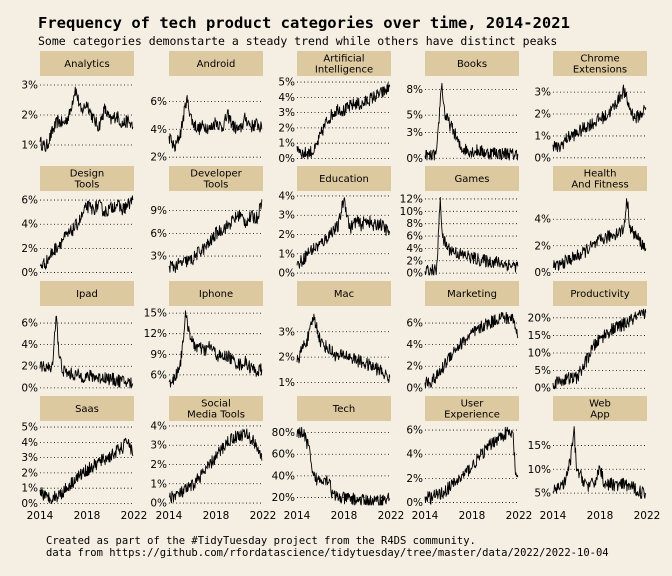  I want to click on facet-label: Iphone, so click(216, 294).